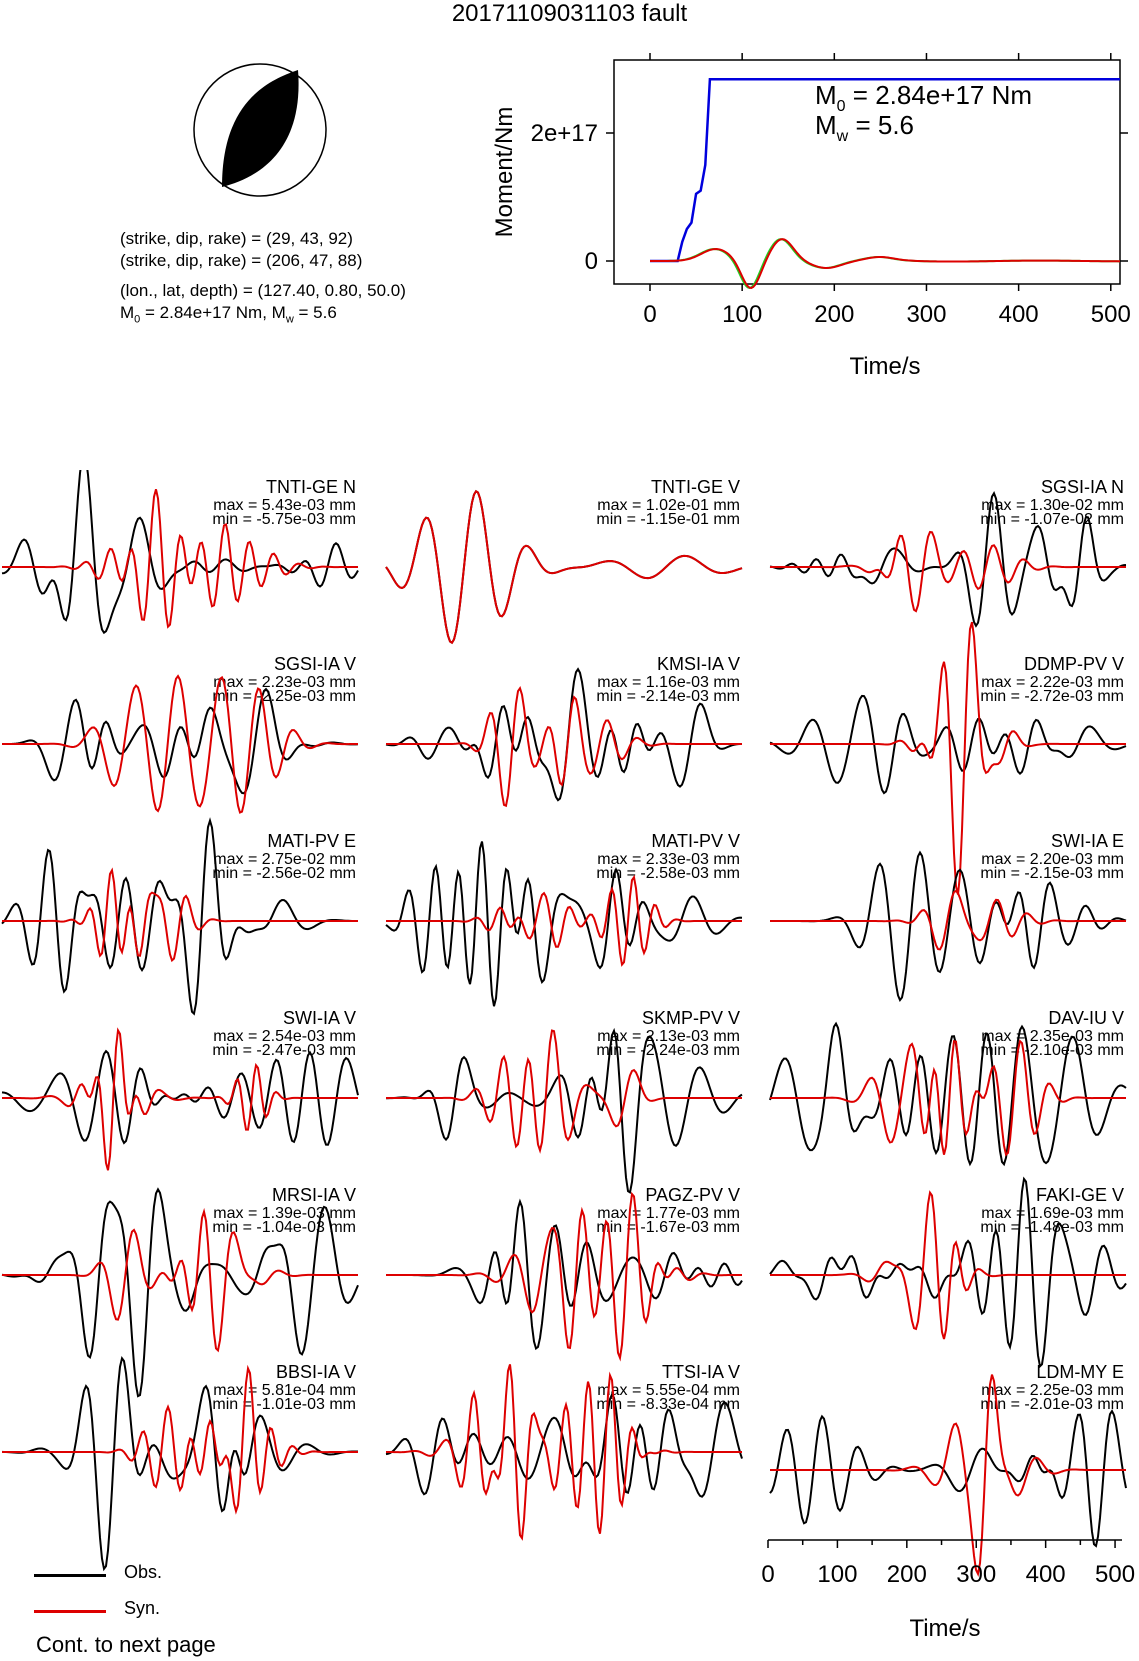  I want to click on moment-magnitude-line: M0 = 2.84e+17 Nm, Mw = 5.6, so click(228, 314).